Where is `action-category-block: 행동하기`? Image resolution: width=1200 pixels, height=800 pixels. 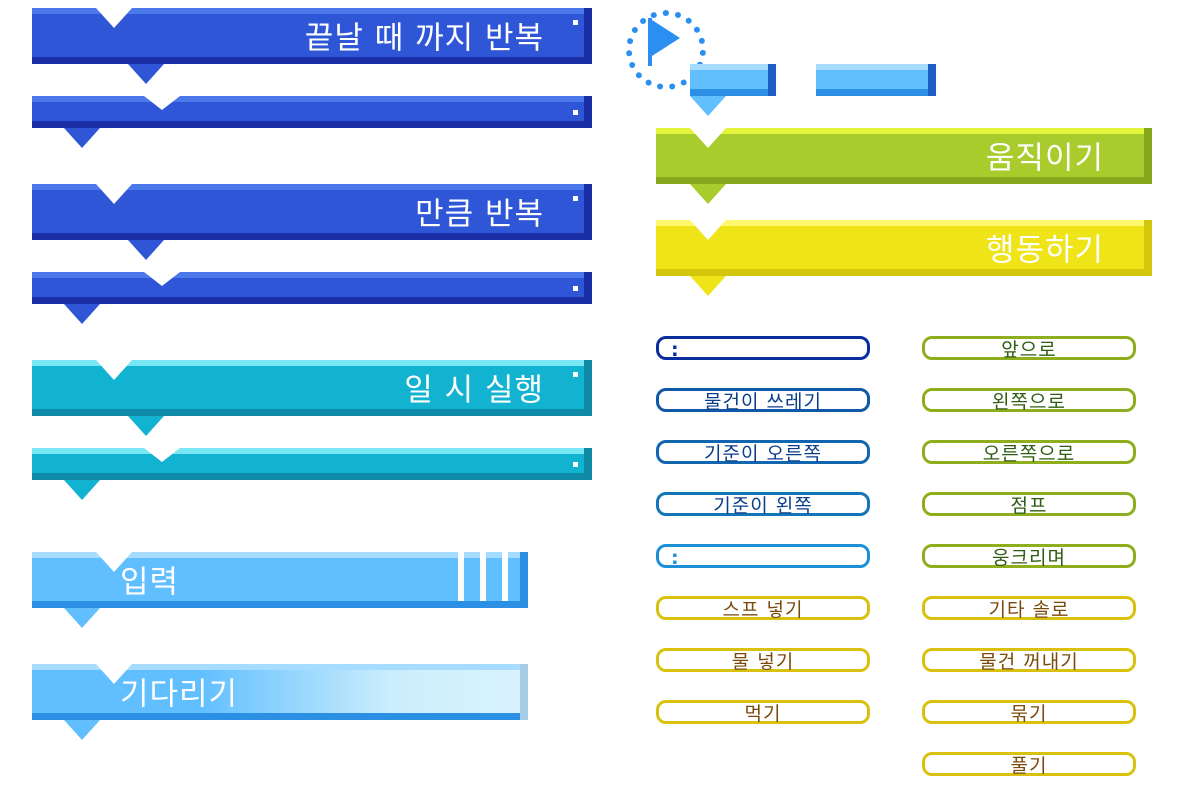 action-category-block: 행동하기 is located at coordinates (904, 248).